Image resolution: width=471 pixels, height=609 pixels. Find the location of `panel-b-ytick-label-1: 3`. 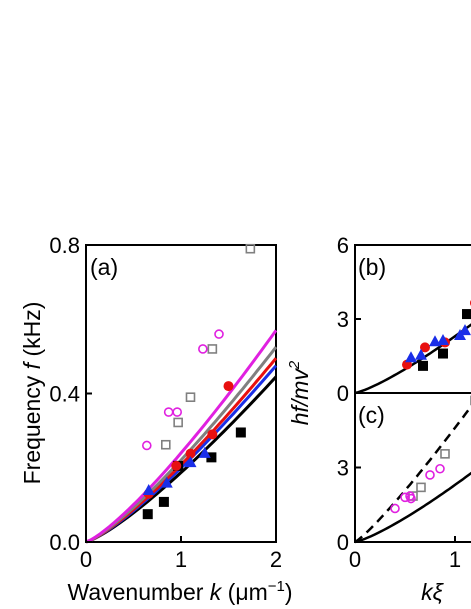

panel-b-ytick-label-1: 3 is located at coordinates (343, 319).